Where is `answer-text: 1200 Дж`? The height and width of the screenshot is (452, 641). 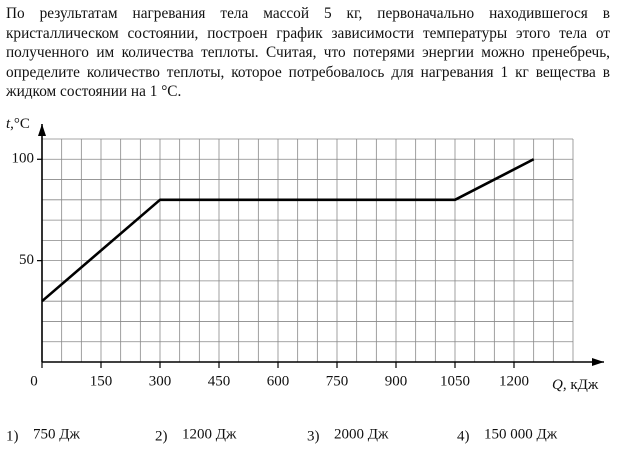 answer-text: 1200 Дж is located at coordinates (209, 434).